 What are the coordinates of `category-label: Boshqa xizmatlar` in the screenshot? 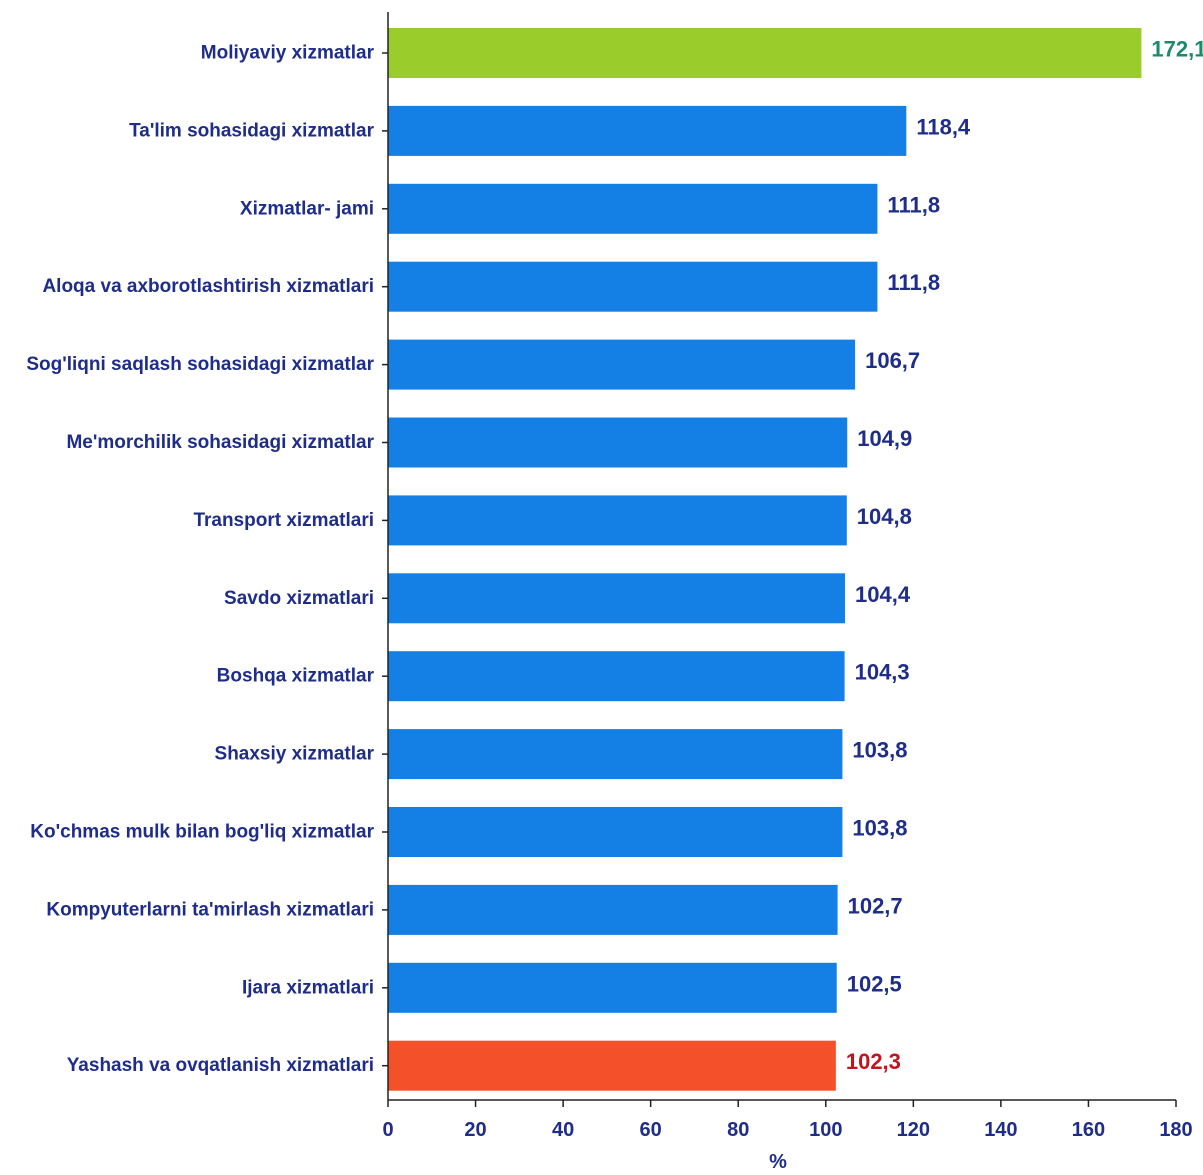 It's located at (296, 676).